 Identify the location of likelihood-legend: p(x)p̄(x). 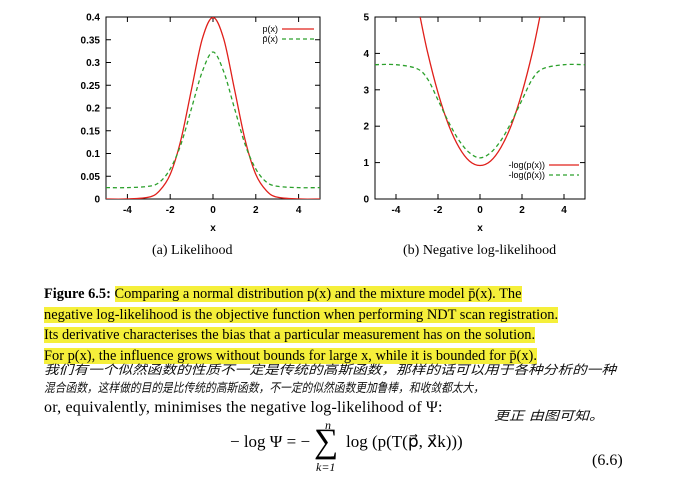
(288, 34).